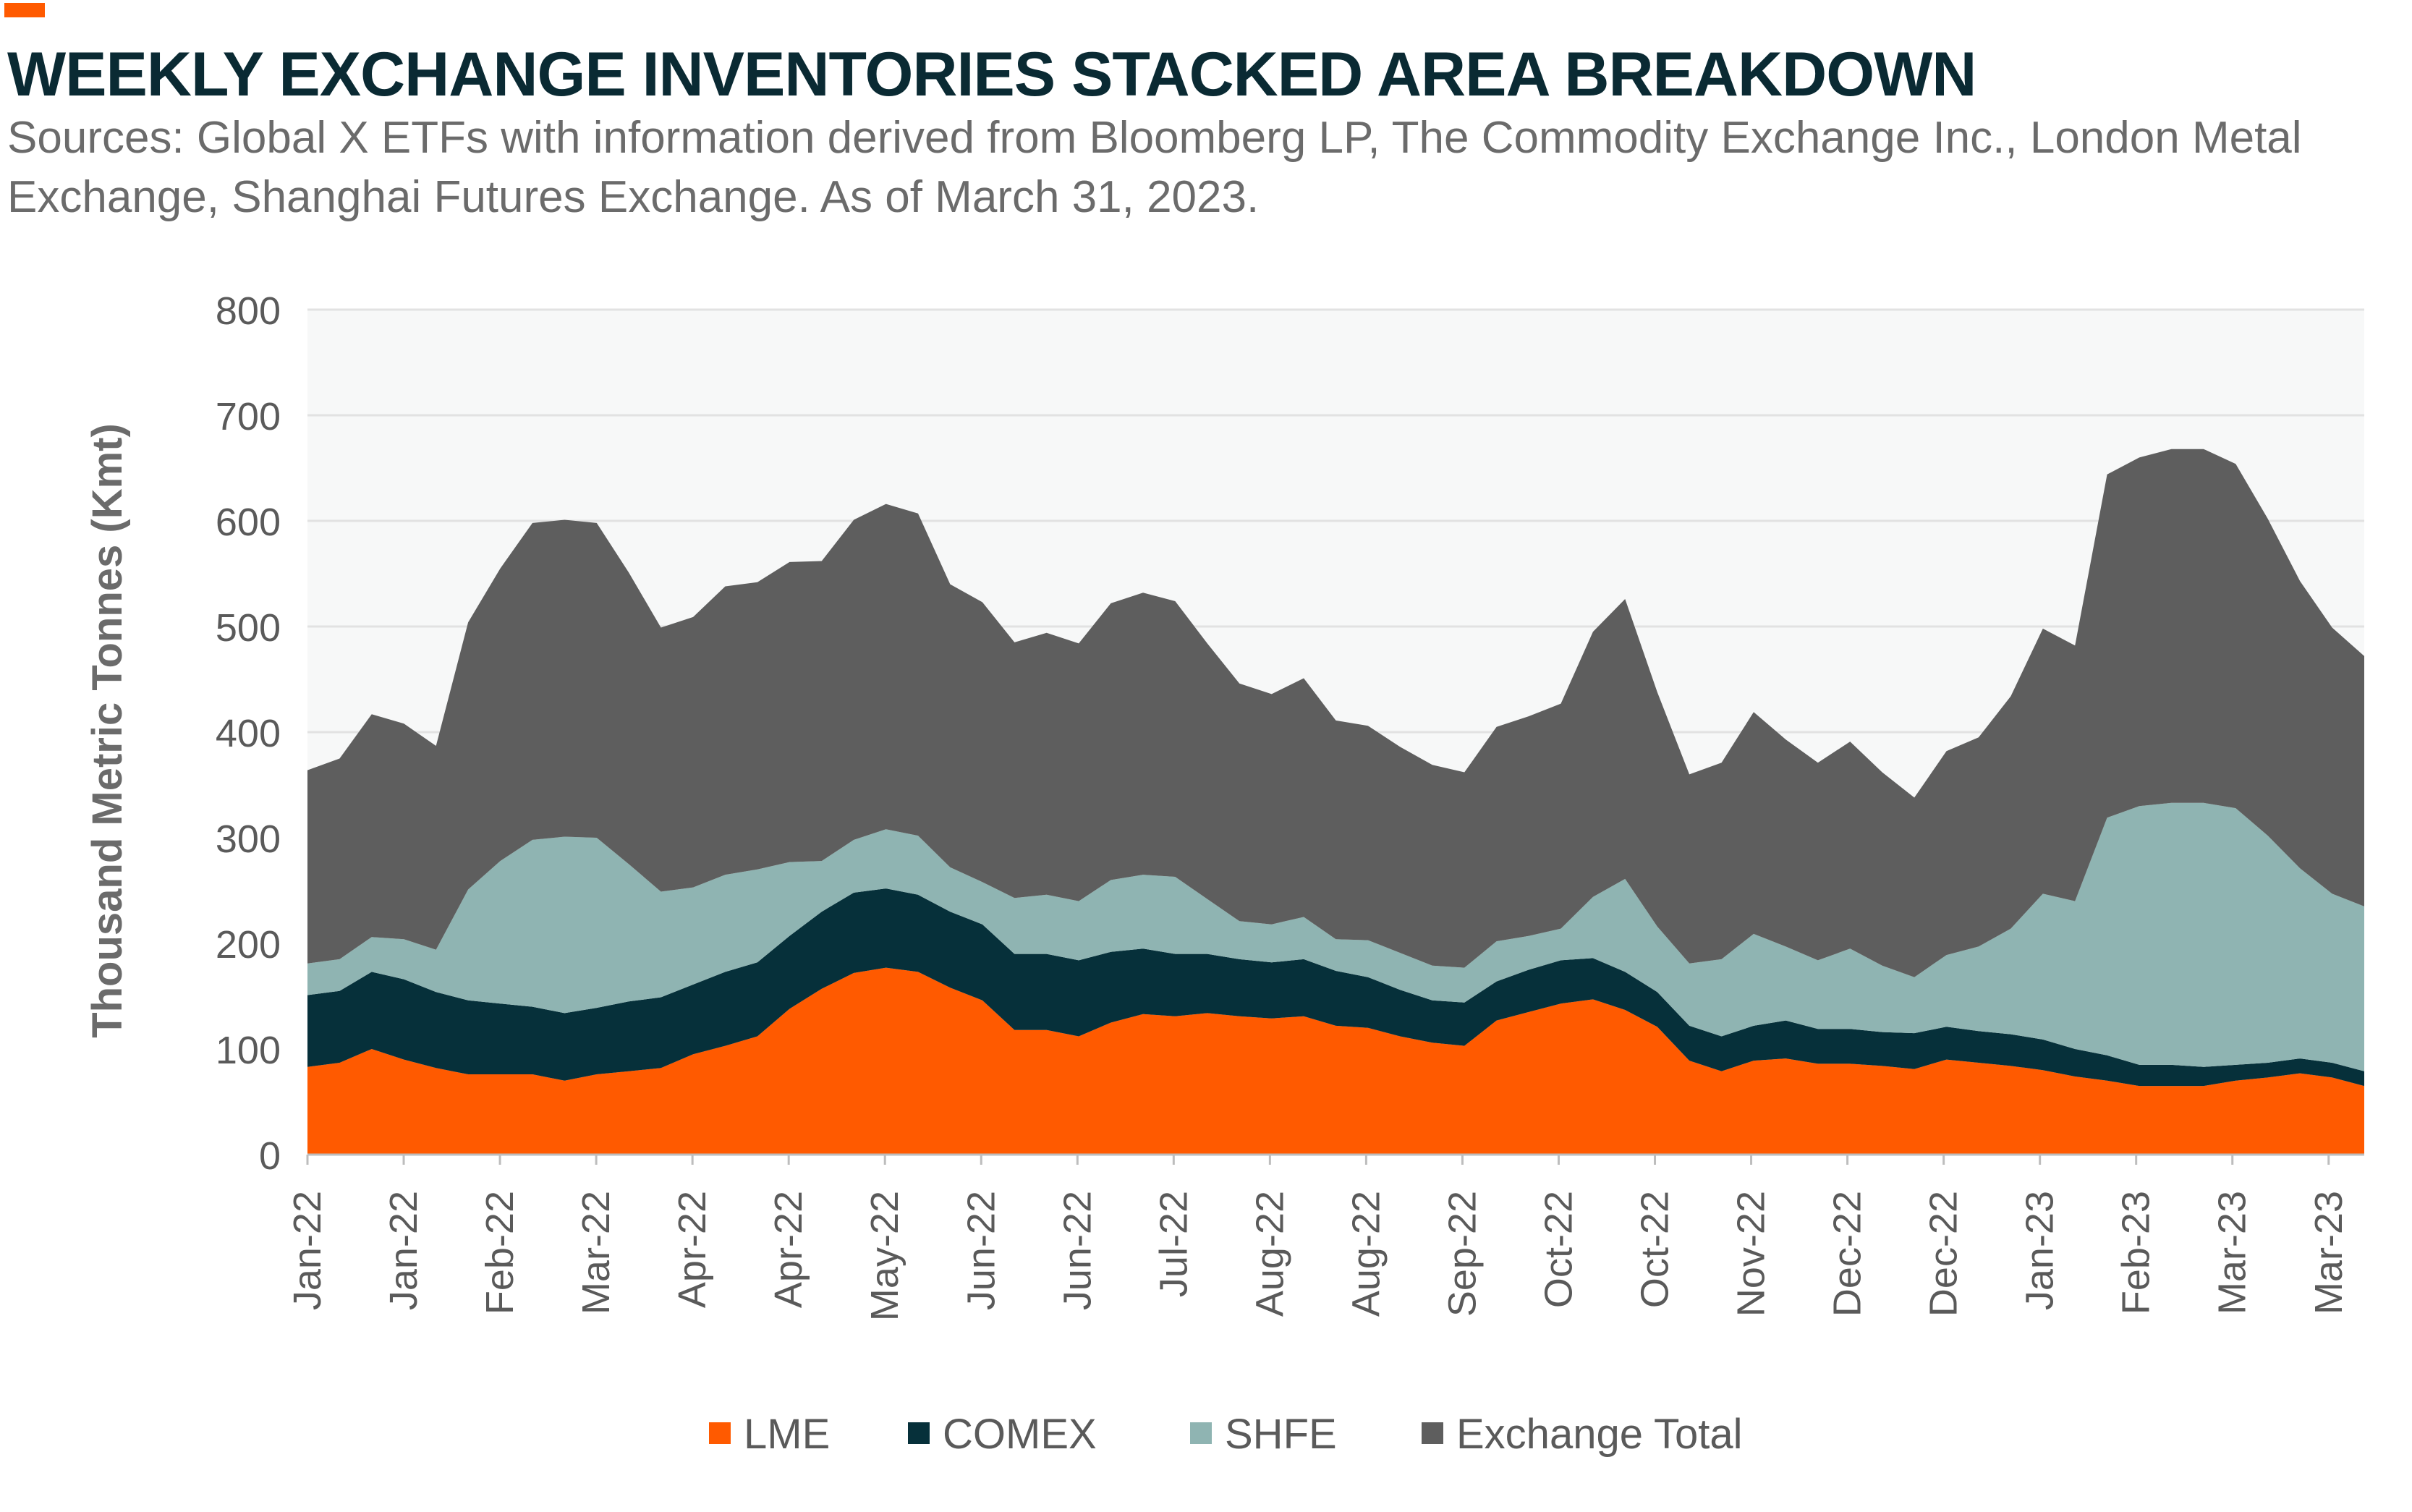  What do you see at coordinates (270, 1156) in the screenshot?
I see `y-tick-label: 0` at bounding box center [270, 1156].